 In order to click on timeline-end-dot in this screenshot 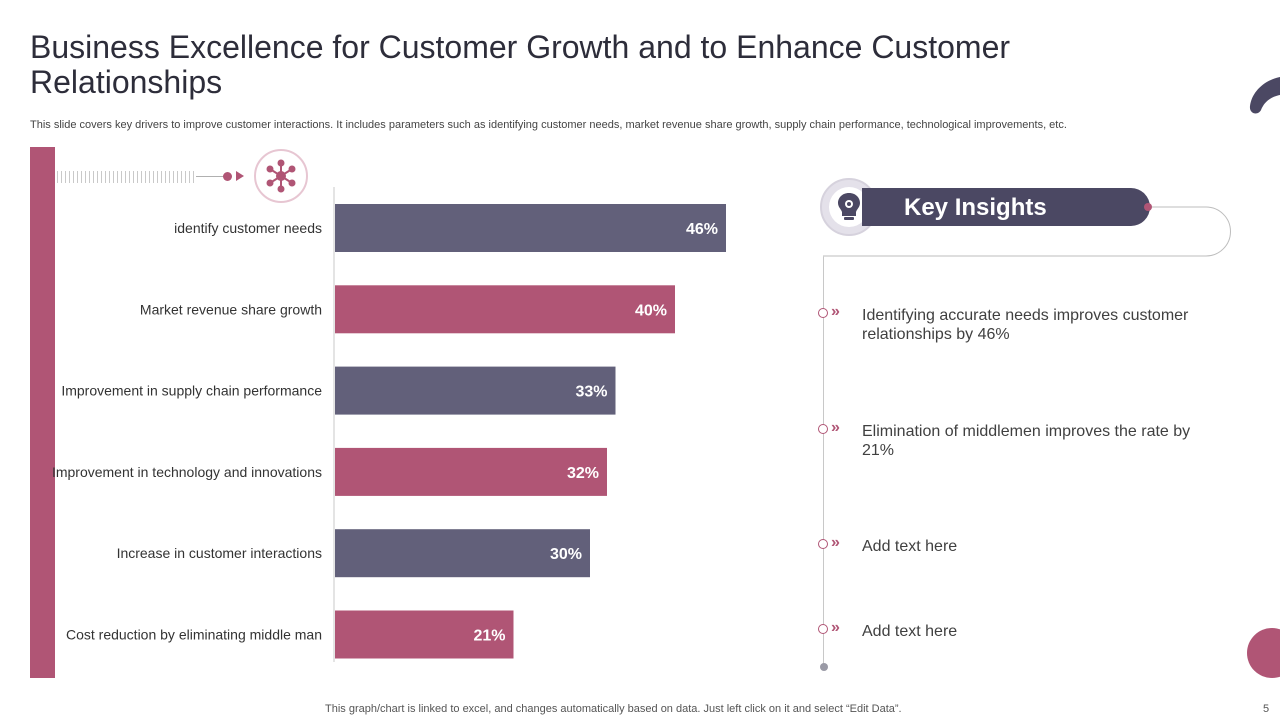, I will do `click(824, 667)`.